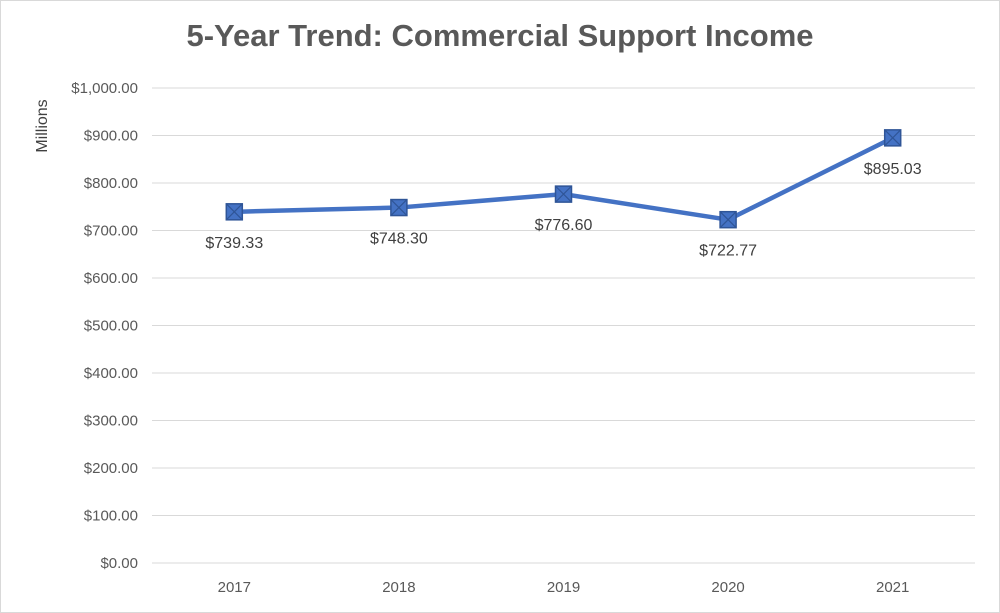  Describe the element at coordinates (500, 35) in the screenshot. I see `chart-title: 5-Year Trend: Commercial Support Income` at that location.